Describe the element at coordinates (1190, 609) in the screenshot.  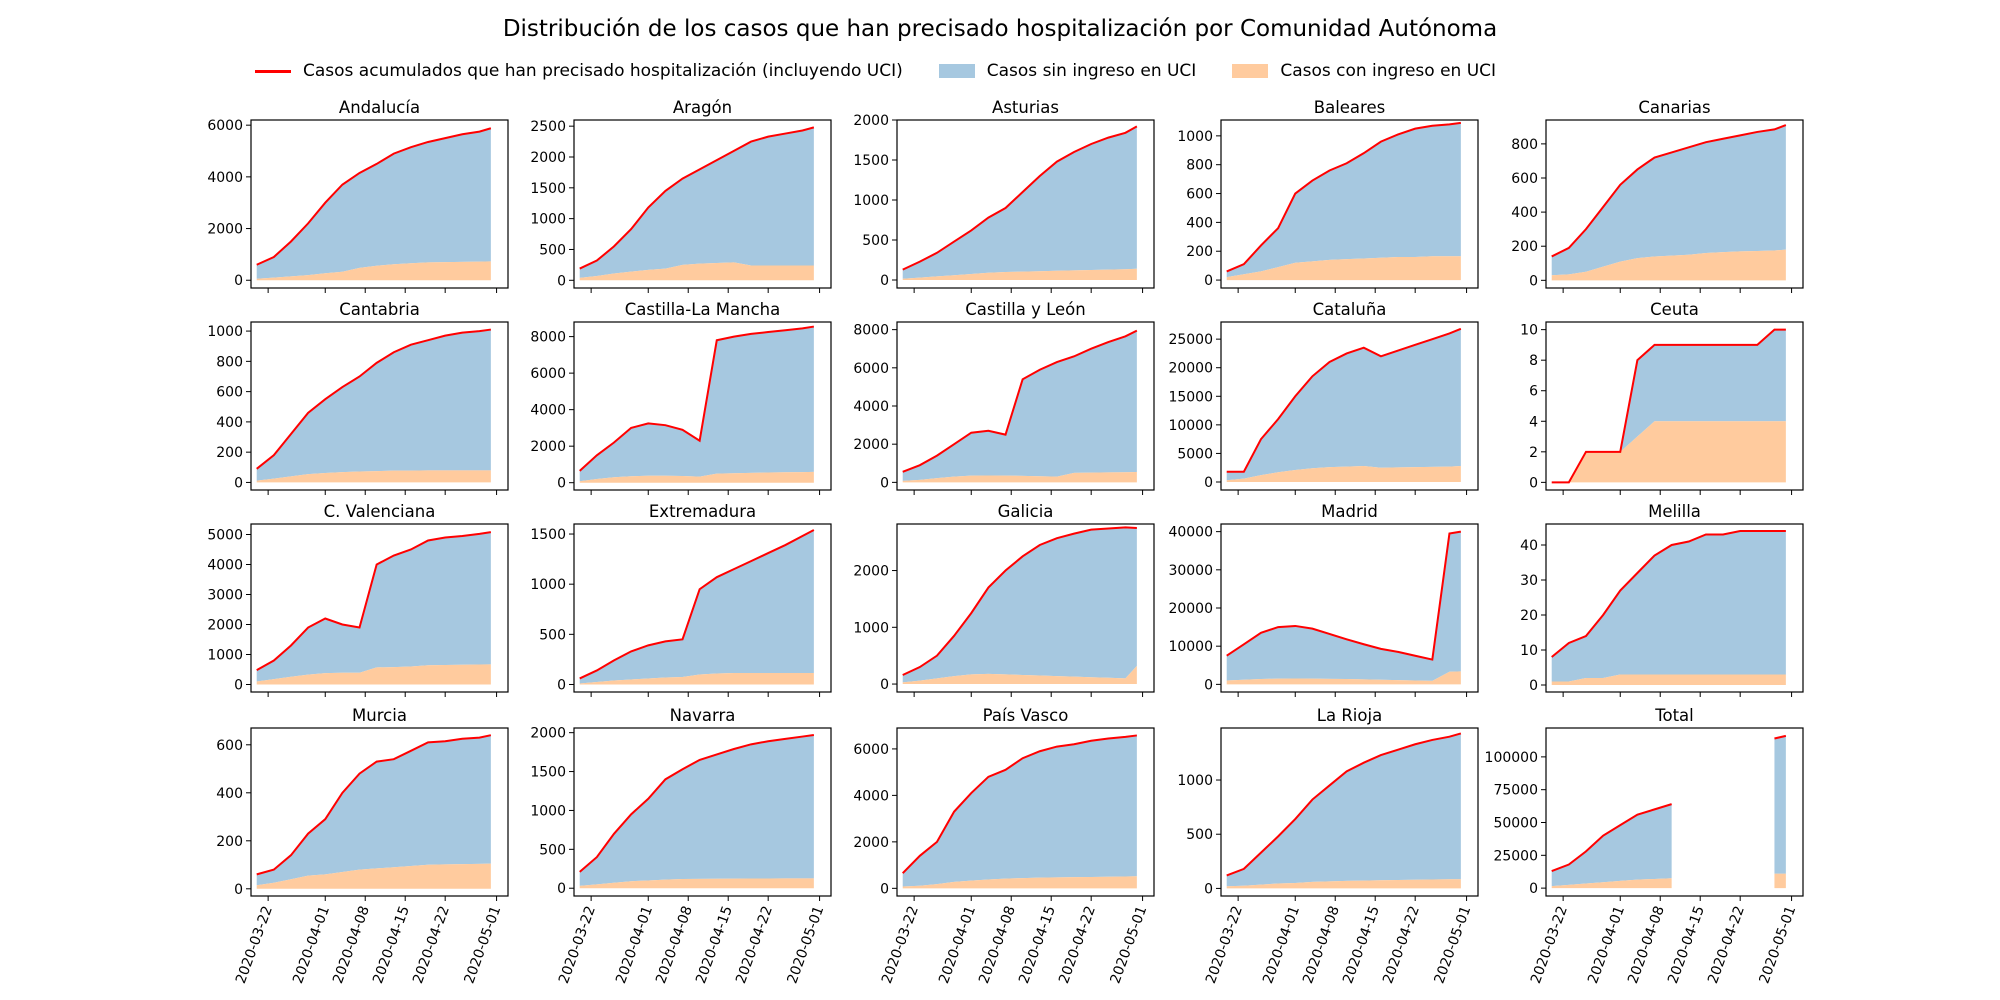
I see `y-tick-label: 20000` at that location.